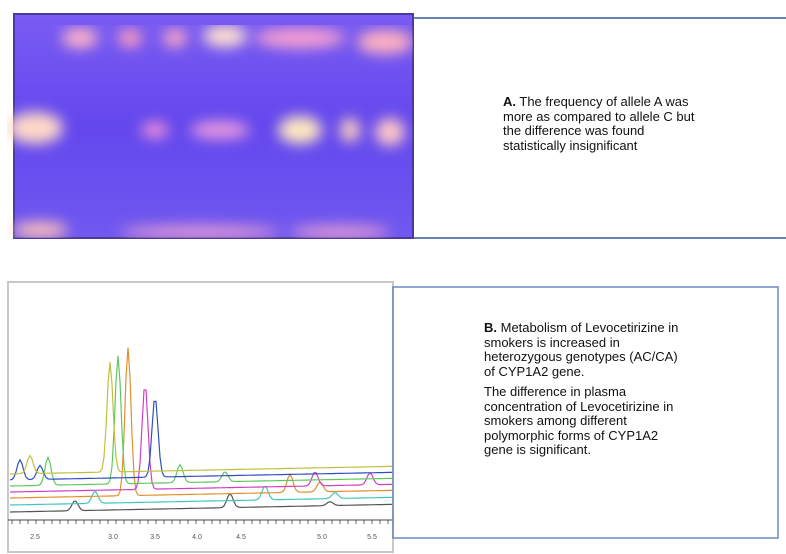 The width and height of the screenshot is (786, 554). I want to click on panel-label: B., so click(490, 327).